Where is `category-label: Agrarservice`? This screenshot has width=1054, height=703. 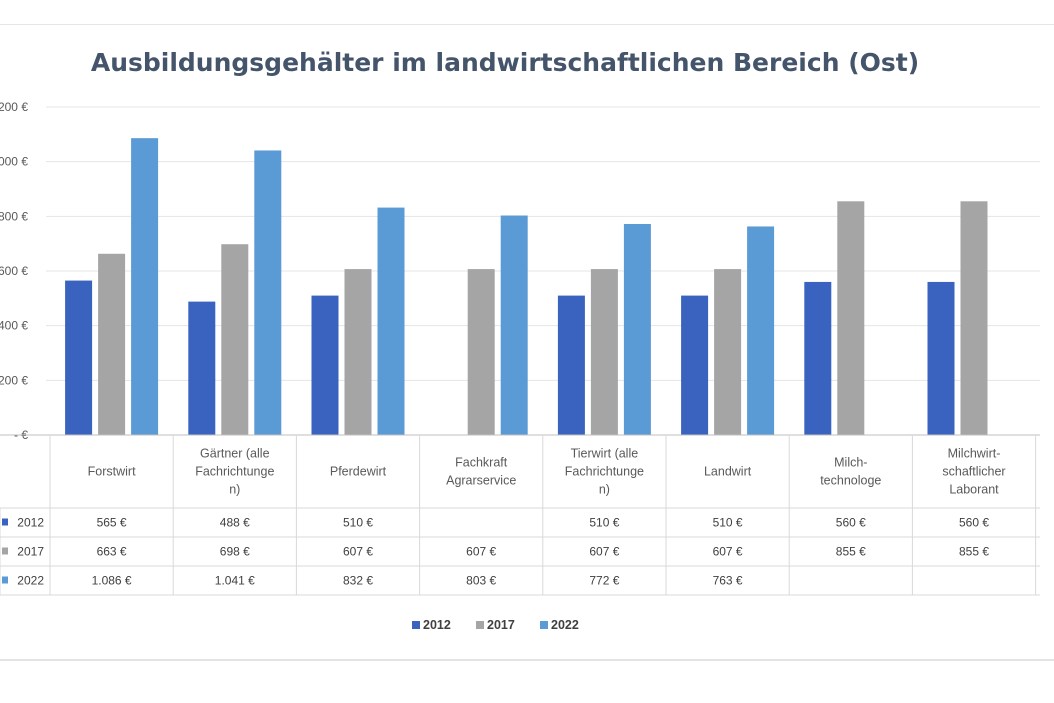 category-label: Agrarservice is located at coordinates (481, 481).